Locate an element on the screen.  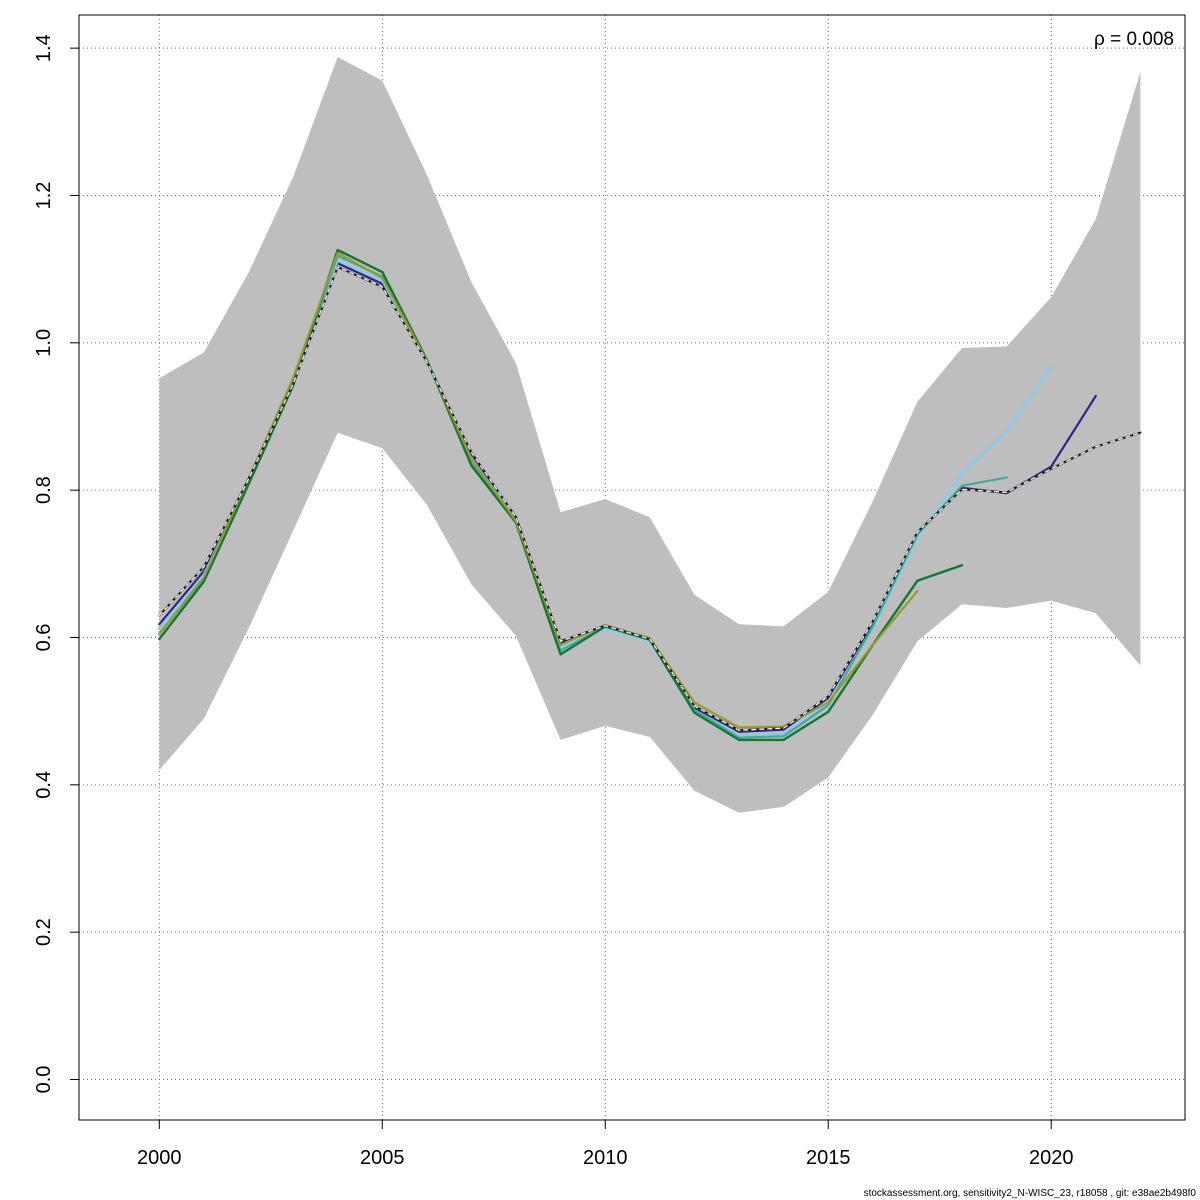
y-axis: 0.0 0.2 0.4 0.6 0.8 1.0 1.2 1.4 is located at coordinates (56, 564).